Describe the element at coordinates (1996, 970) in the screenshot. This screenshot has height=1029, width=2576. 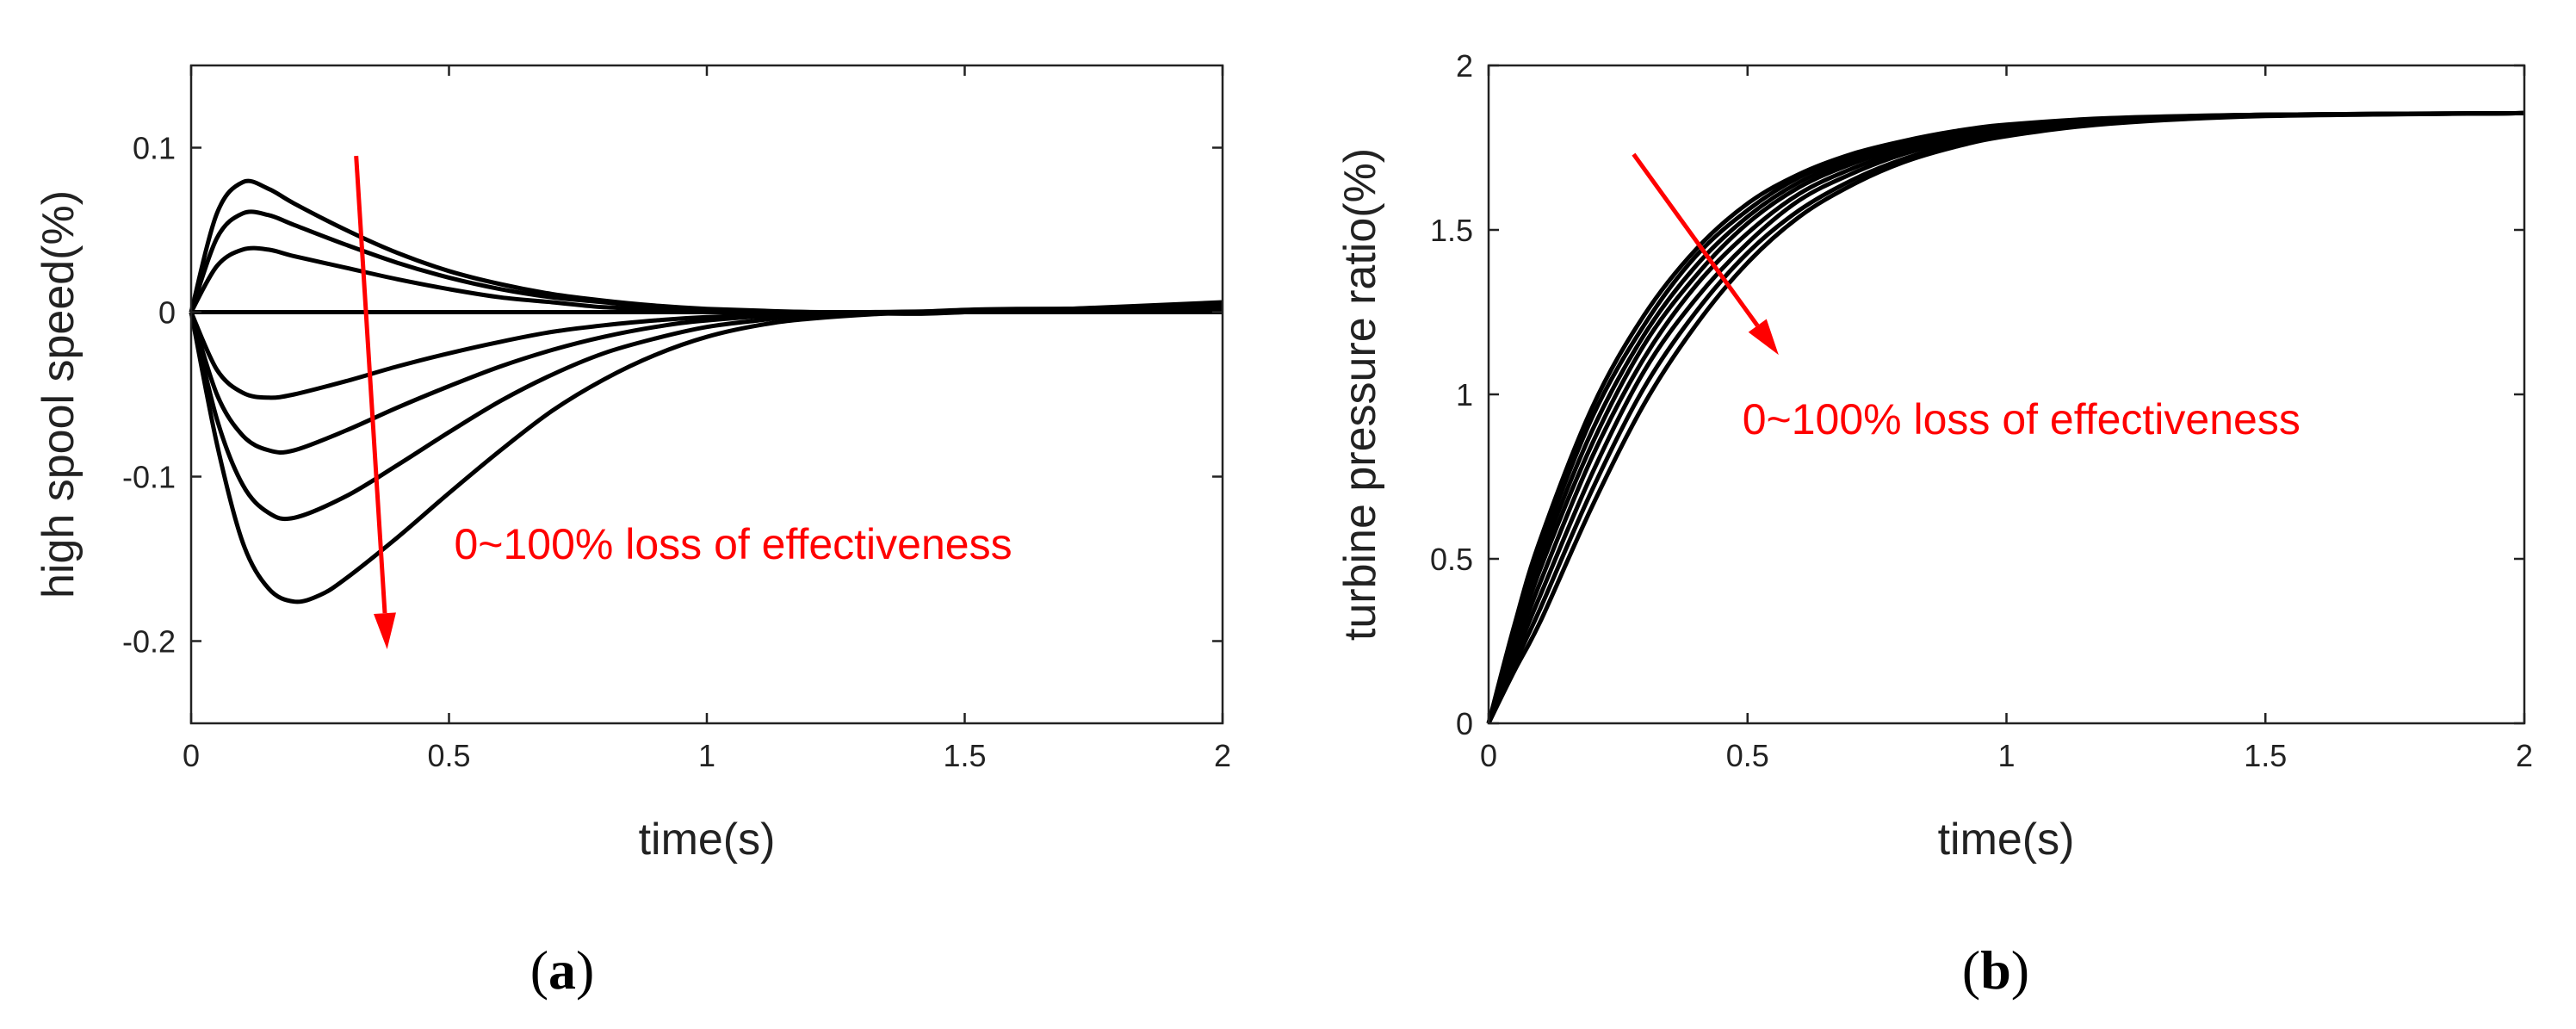
I see `panel-b-caption-label: (b)` at that location.